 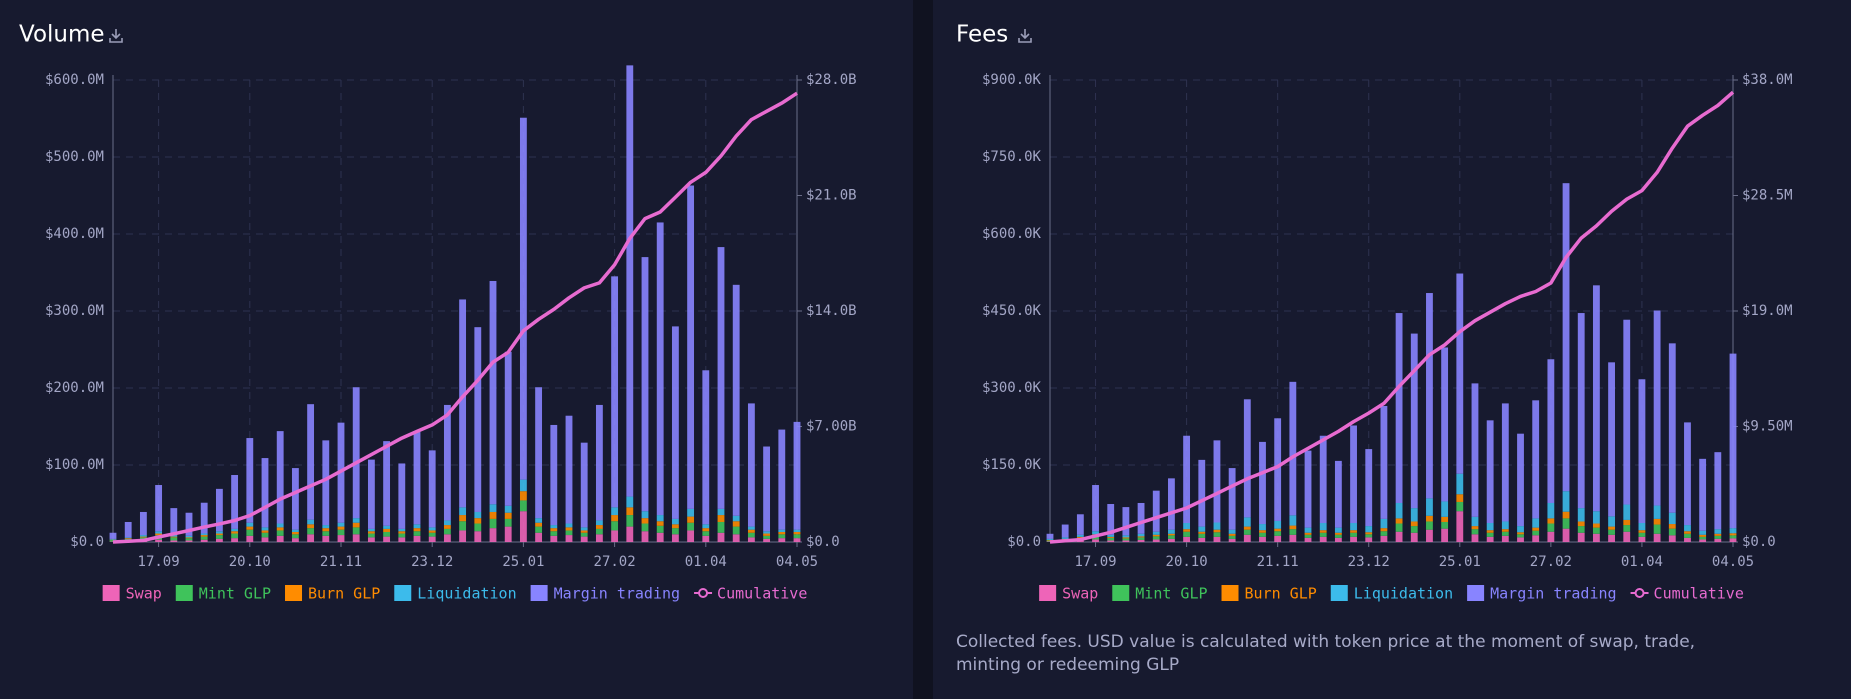 What do you see at coordinates (74, 80) in the screenshot?
I see `y-tick-label: $600.0M` at bounding box center [74, 80].